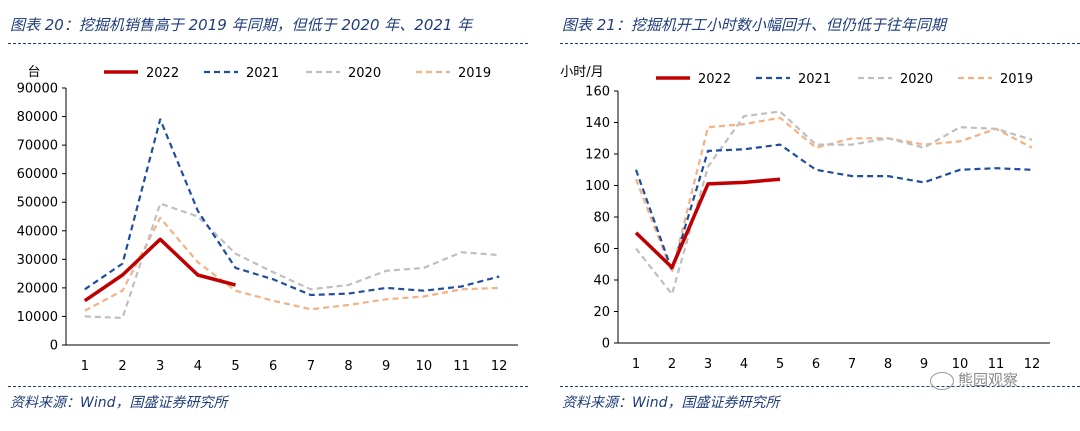  What do you see at coordinates (597, 92) in the screenshot?
I see `y-tick-label: 160` at bounding box center [597, 92].